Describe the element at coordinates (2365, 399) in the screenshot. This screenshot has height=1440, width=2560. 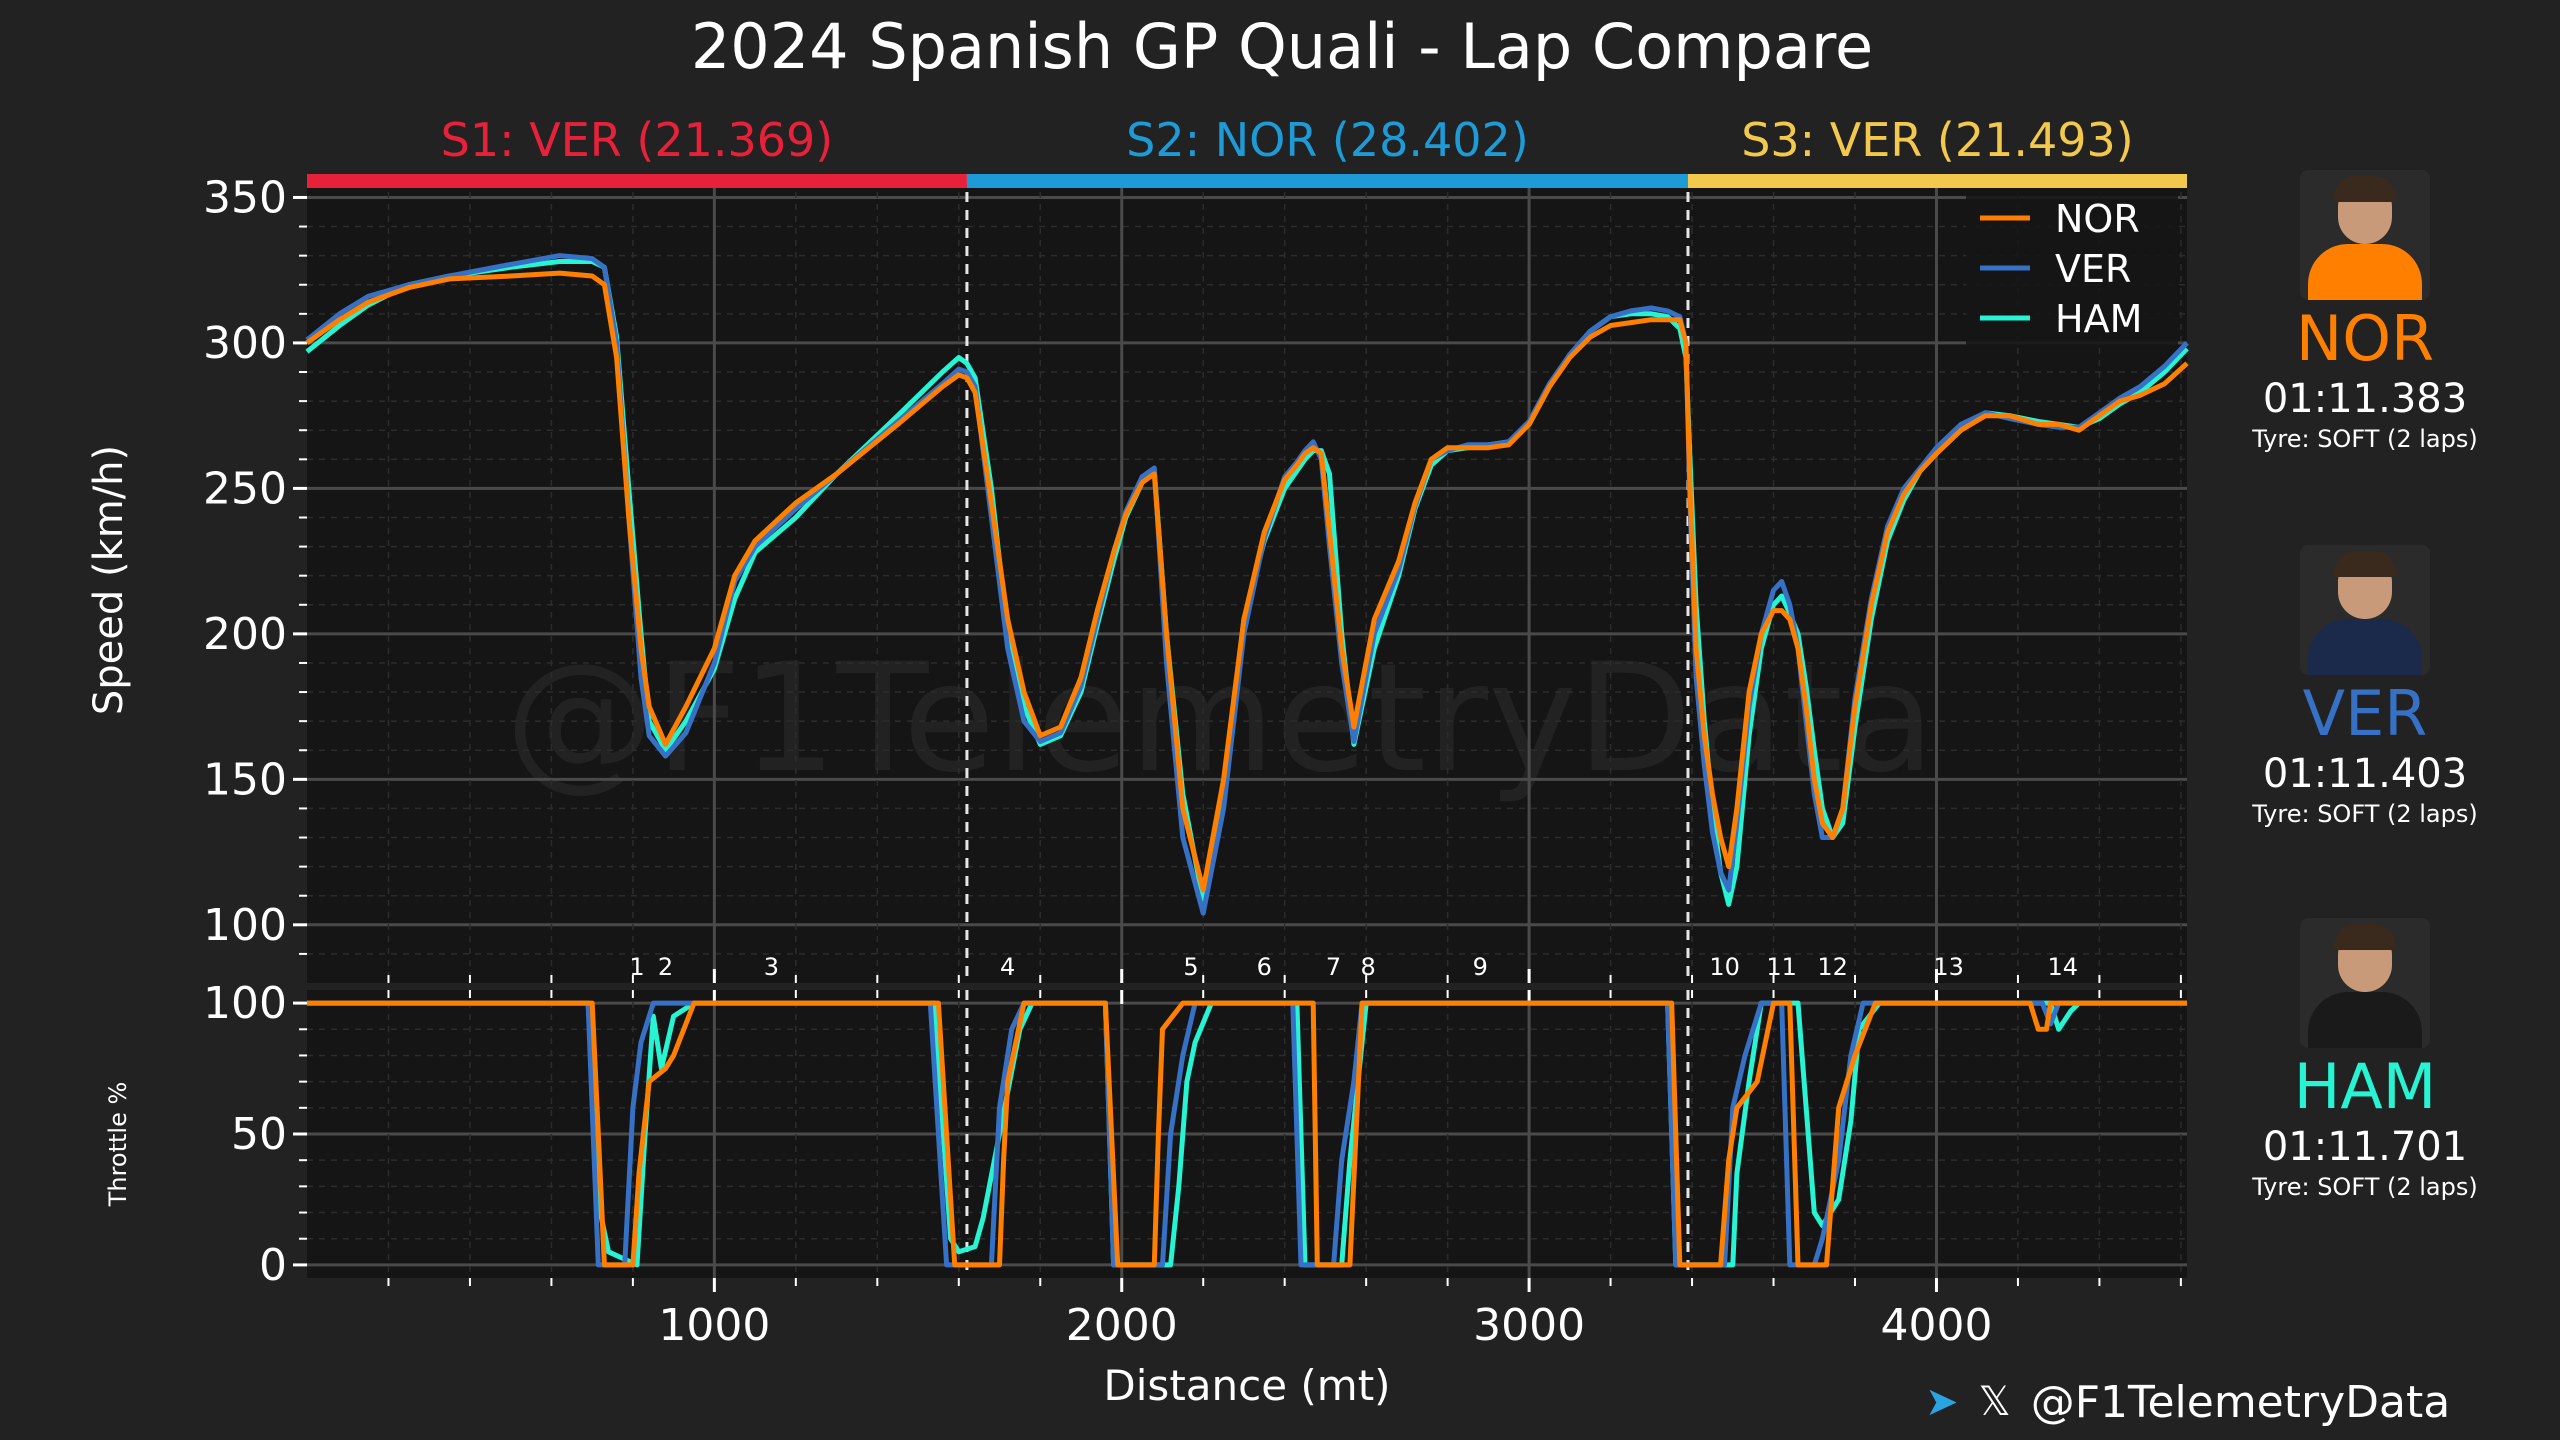
I see `driver-laptime: 01:11.383` at that location.